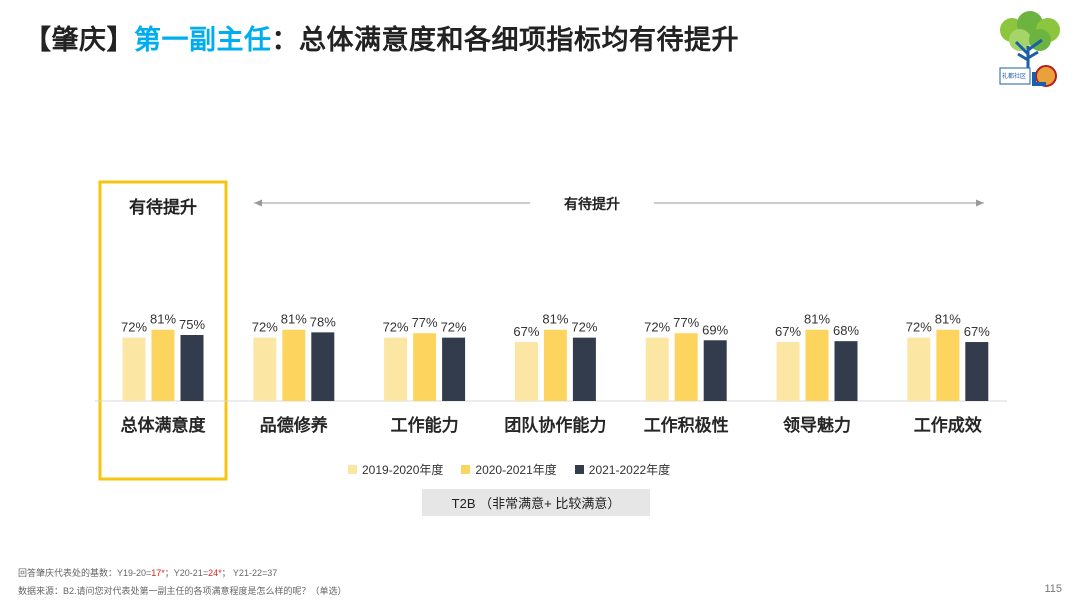 Image resolution: width=1080 pixels, height=608 pixels. I want to click on category-label-4: 工作积极性, so click(686, 425).